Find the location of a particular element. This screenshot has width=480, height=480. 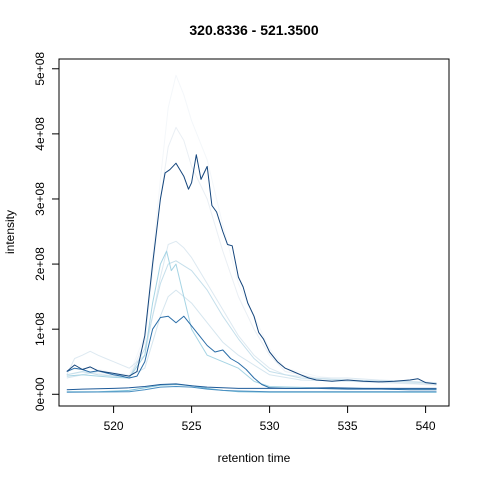

y-axis-label: intensity is located at coordinates (10, 232).